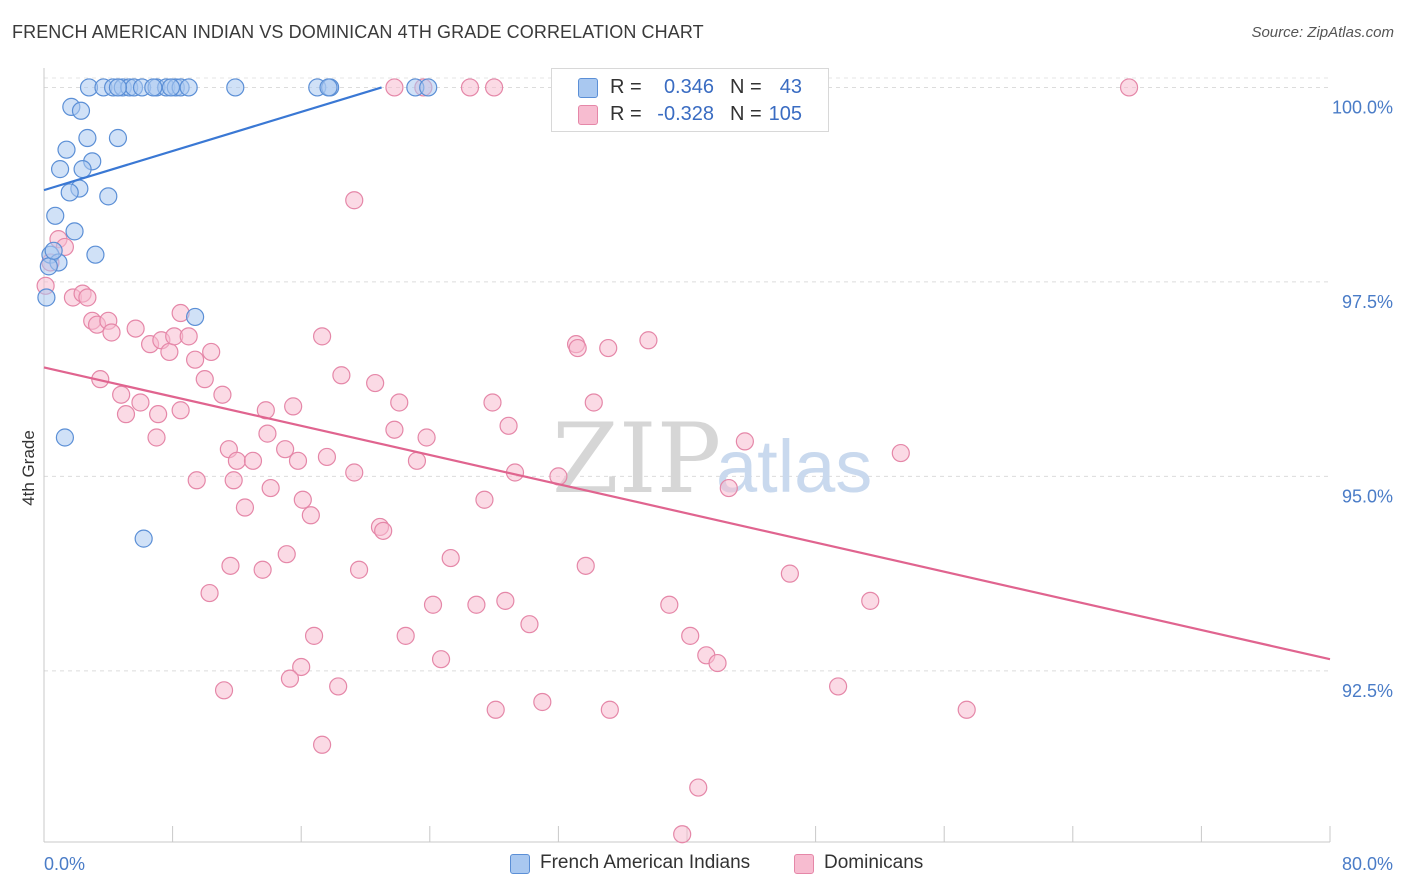 Image resolution: width=1406 pixels, height=892 pixels. I want to click on legend-r-value: 0.346, so click(688, 87).